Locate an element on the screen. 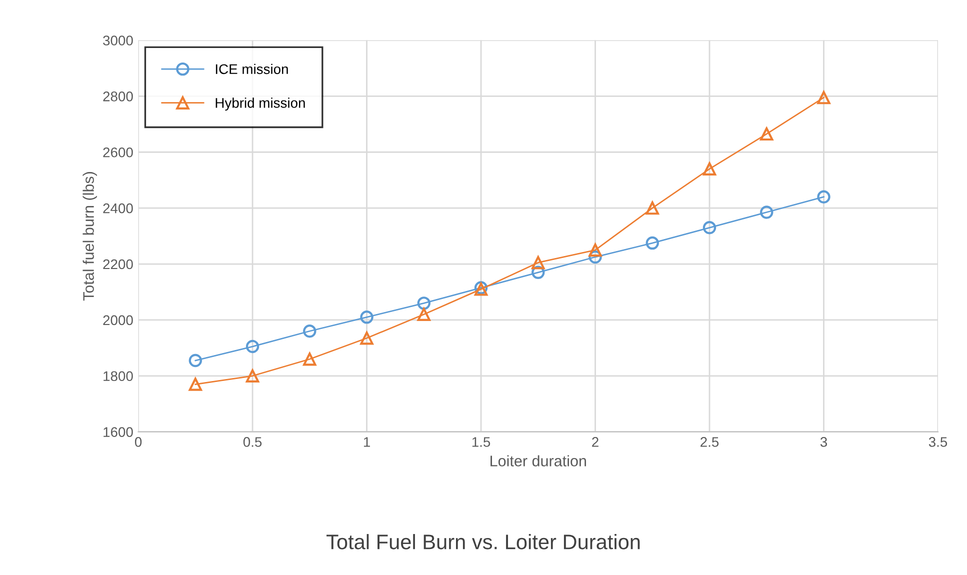  y-tick-label: 2000 is located at coordinates (118, 320).